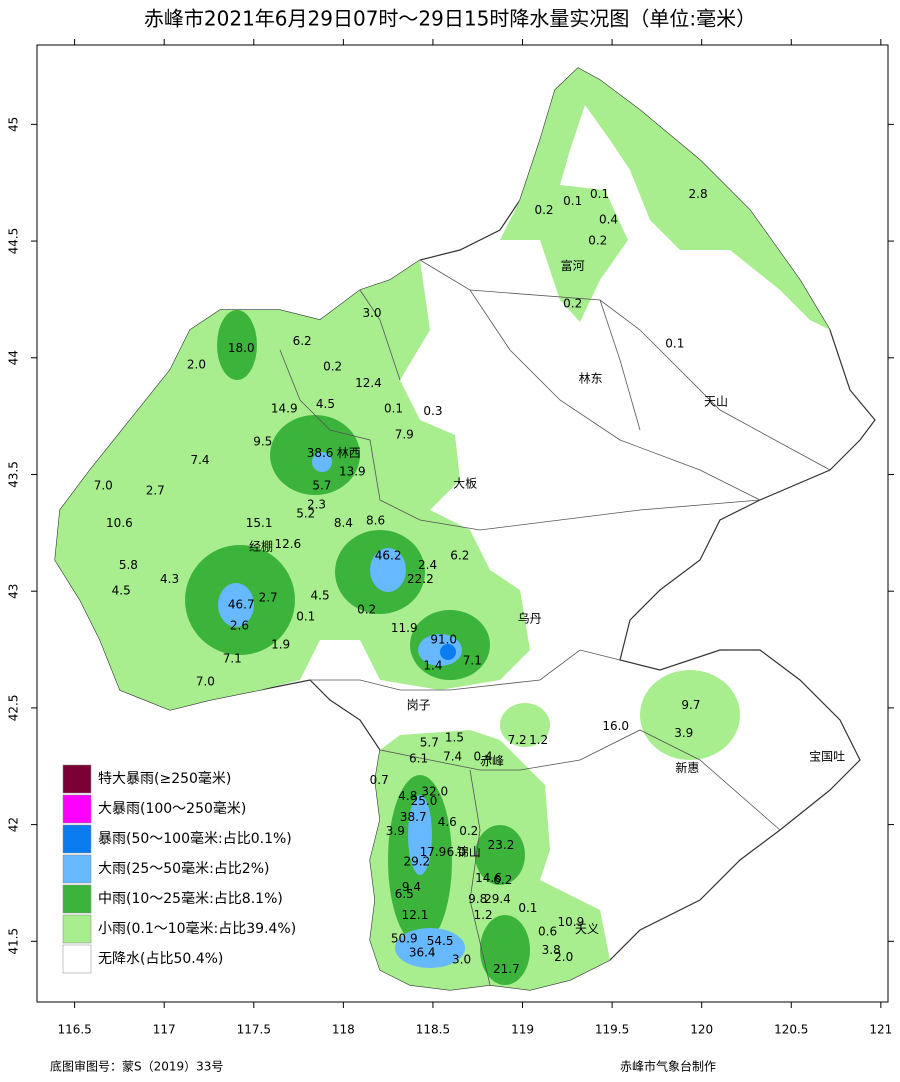 The height and width of the screenshot is (1082, 900). I want to click on place-name: 林西, so click(349, 453).